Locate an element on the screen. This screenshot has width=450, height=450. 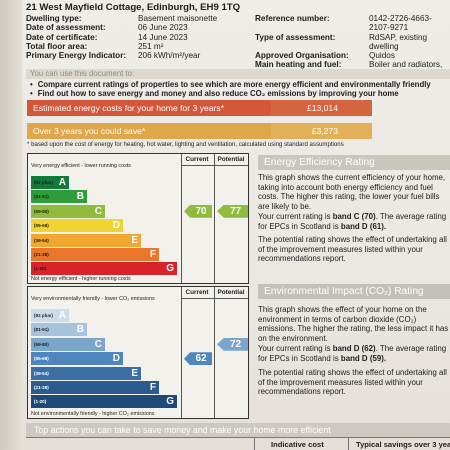
info-row: Approved Organisation: Quidos is located at coordinates (352, 55).